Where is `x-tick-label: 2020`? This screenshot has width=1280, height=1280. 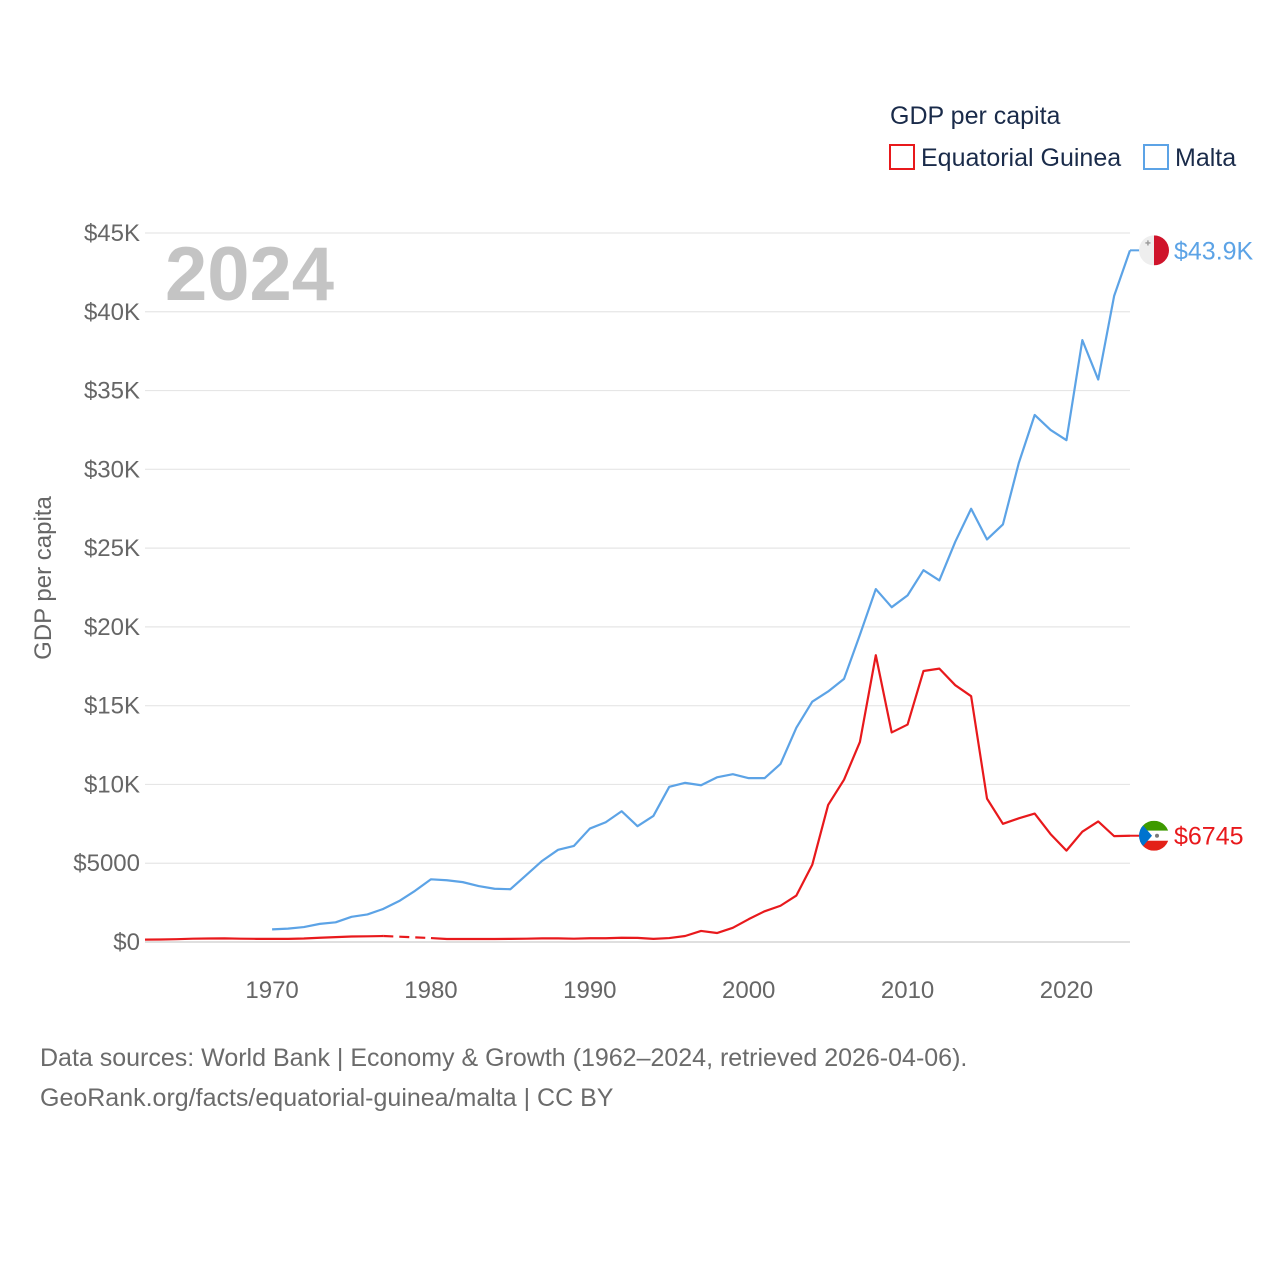 x-tick-label: 2020 is located at coordinates (1066, 990).